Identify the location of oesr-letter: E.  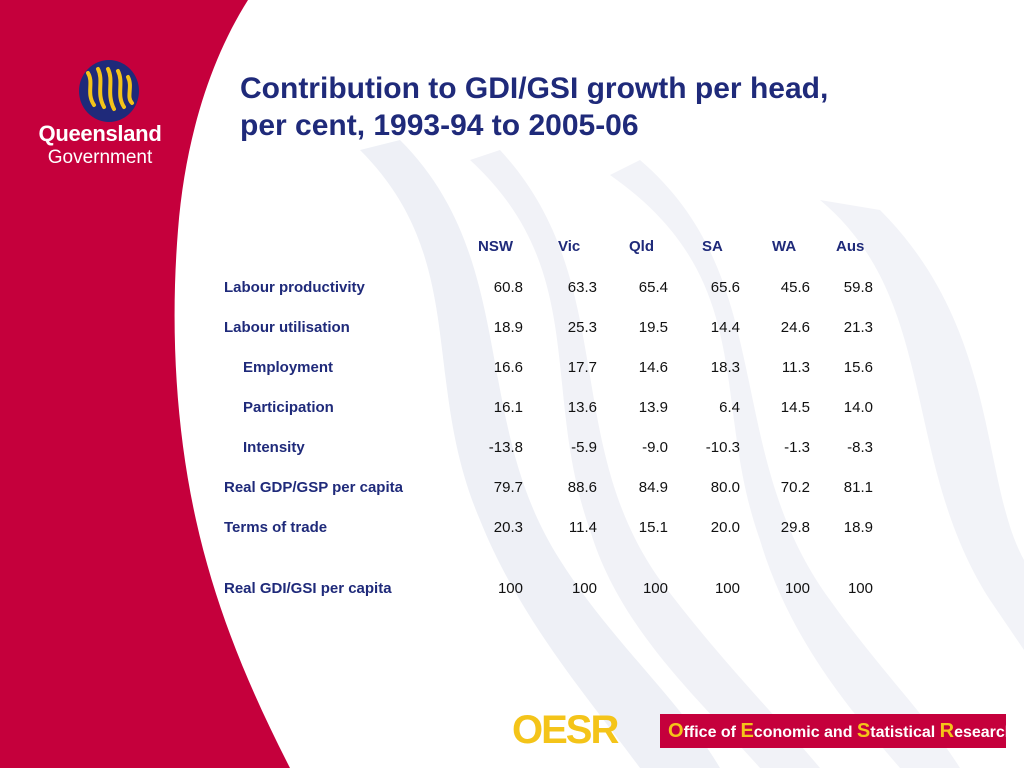
(747, 731).